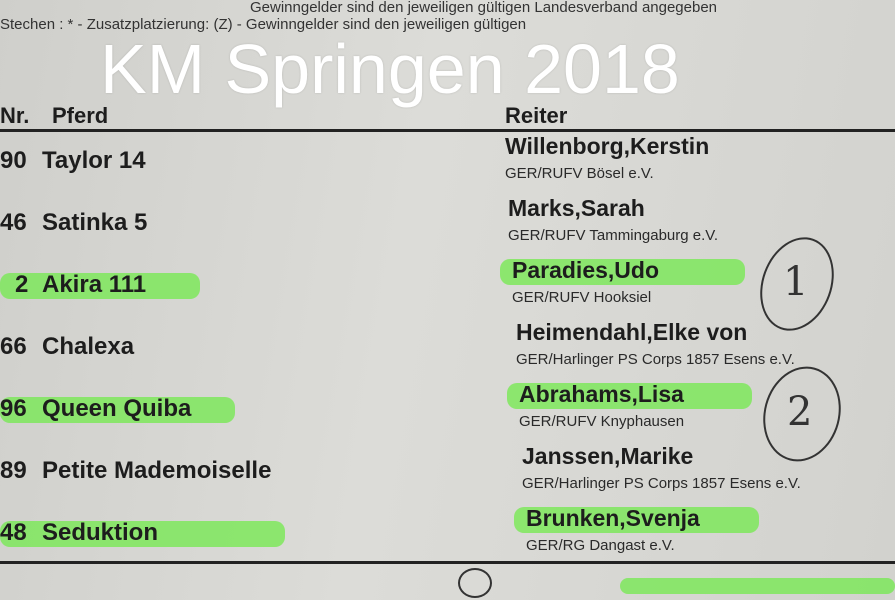 This screenshot has height=600, width=895. Describe the element at coordinates (632, 332) in the screenshot. I see `rider-name: Heimendahl,Elke von` at that location.